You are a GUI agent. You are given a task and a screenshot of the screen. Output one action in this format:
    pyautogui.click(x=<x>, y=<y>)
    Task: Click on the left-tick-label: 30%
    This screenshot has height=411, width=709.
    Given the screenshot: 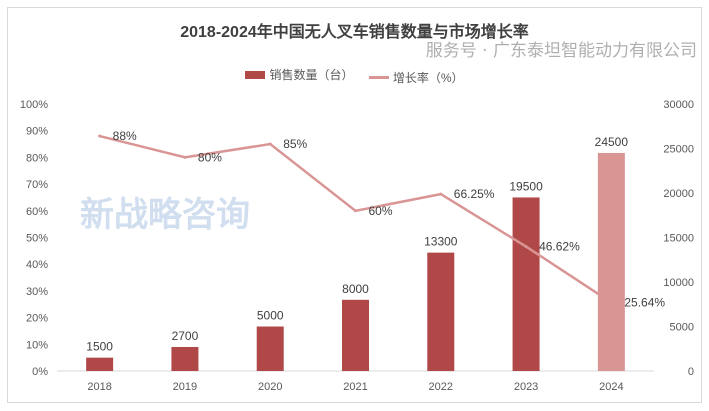 What is the action you would take?
    pyautogui.click(x=37, y=292)
    